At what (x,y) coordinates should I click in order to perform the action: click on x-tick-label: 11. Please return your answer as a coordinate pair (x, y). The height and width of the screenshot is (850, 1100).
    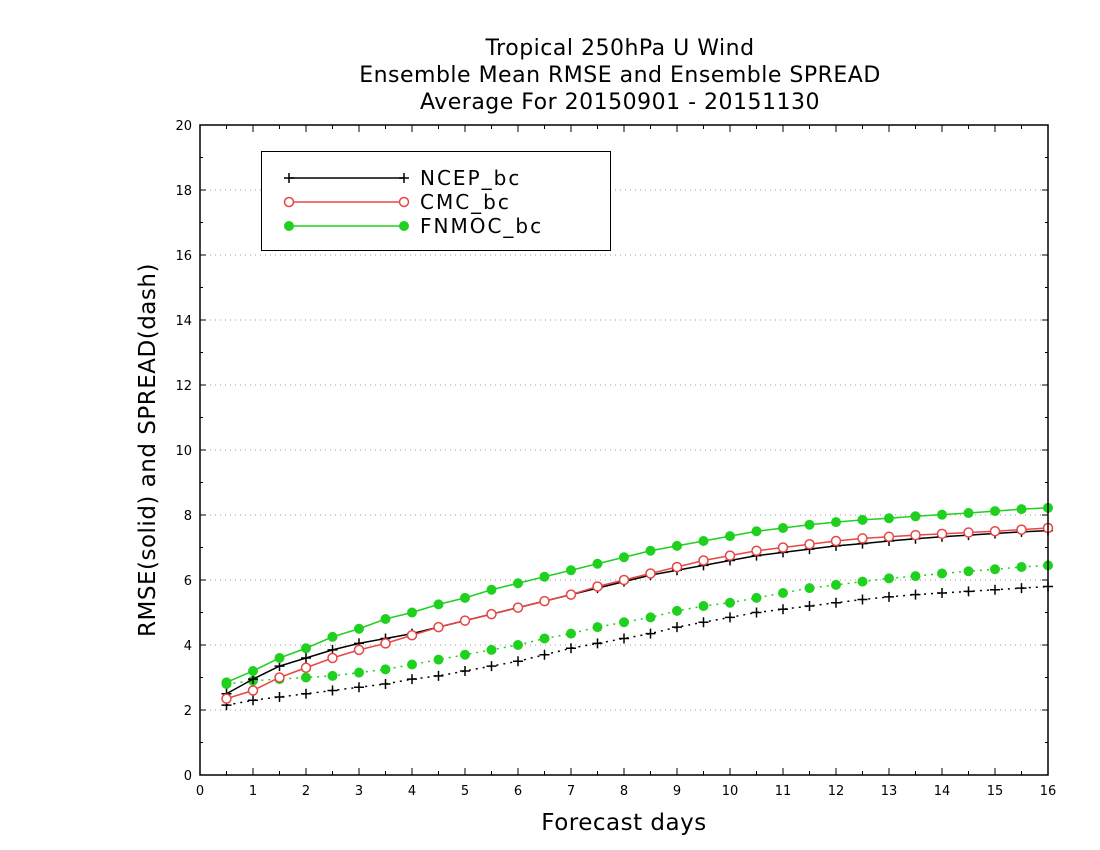
    Looking at the image, I should click on (783, 791).